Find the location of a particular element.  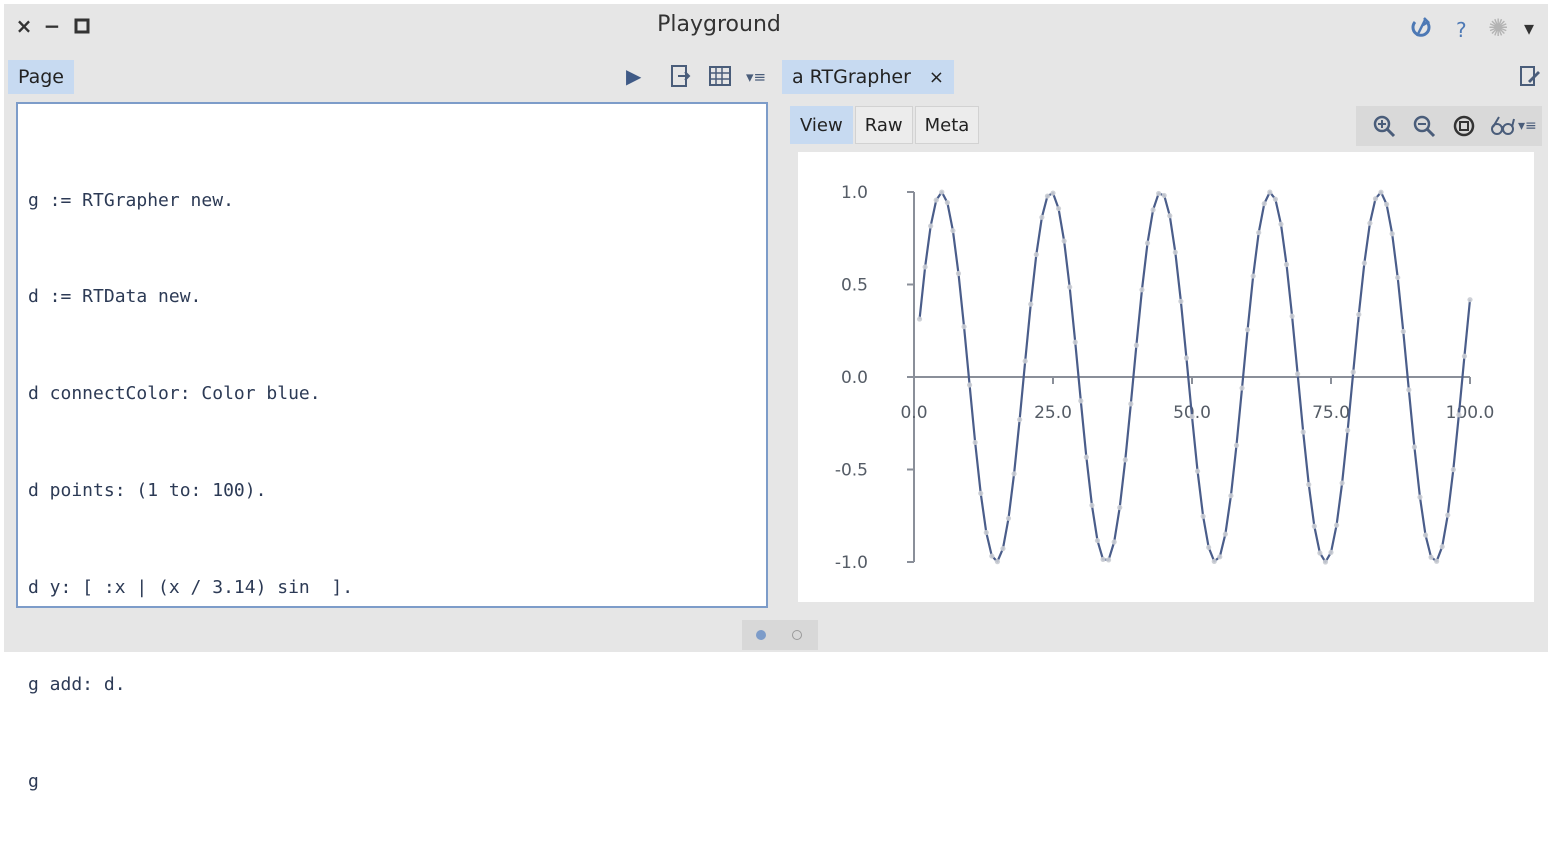

zoom-fit-icon is located at coordinates (1464, 128).